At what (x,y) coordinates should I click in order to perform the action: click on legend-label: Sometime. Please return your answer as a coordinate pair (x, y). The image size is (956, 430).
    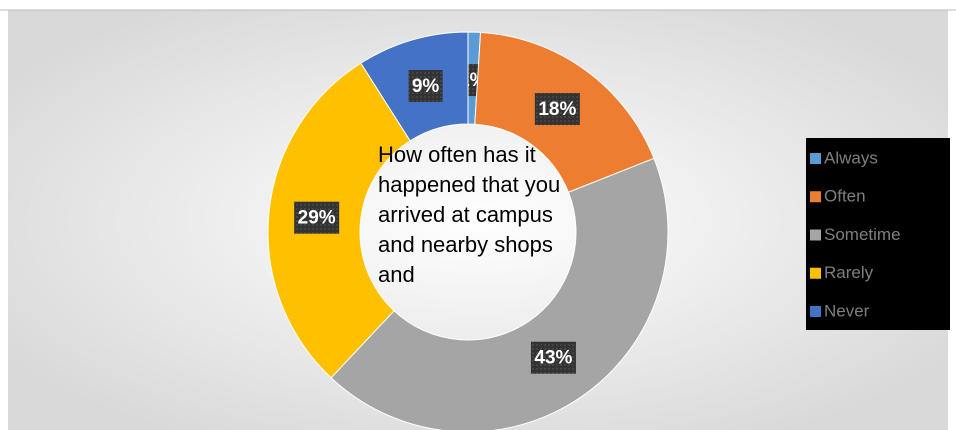
    Looking at the image, I should click on (862, 234).